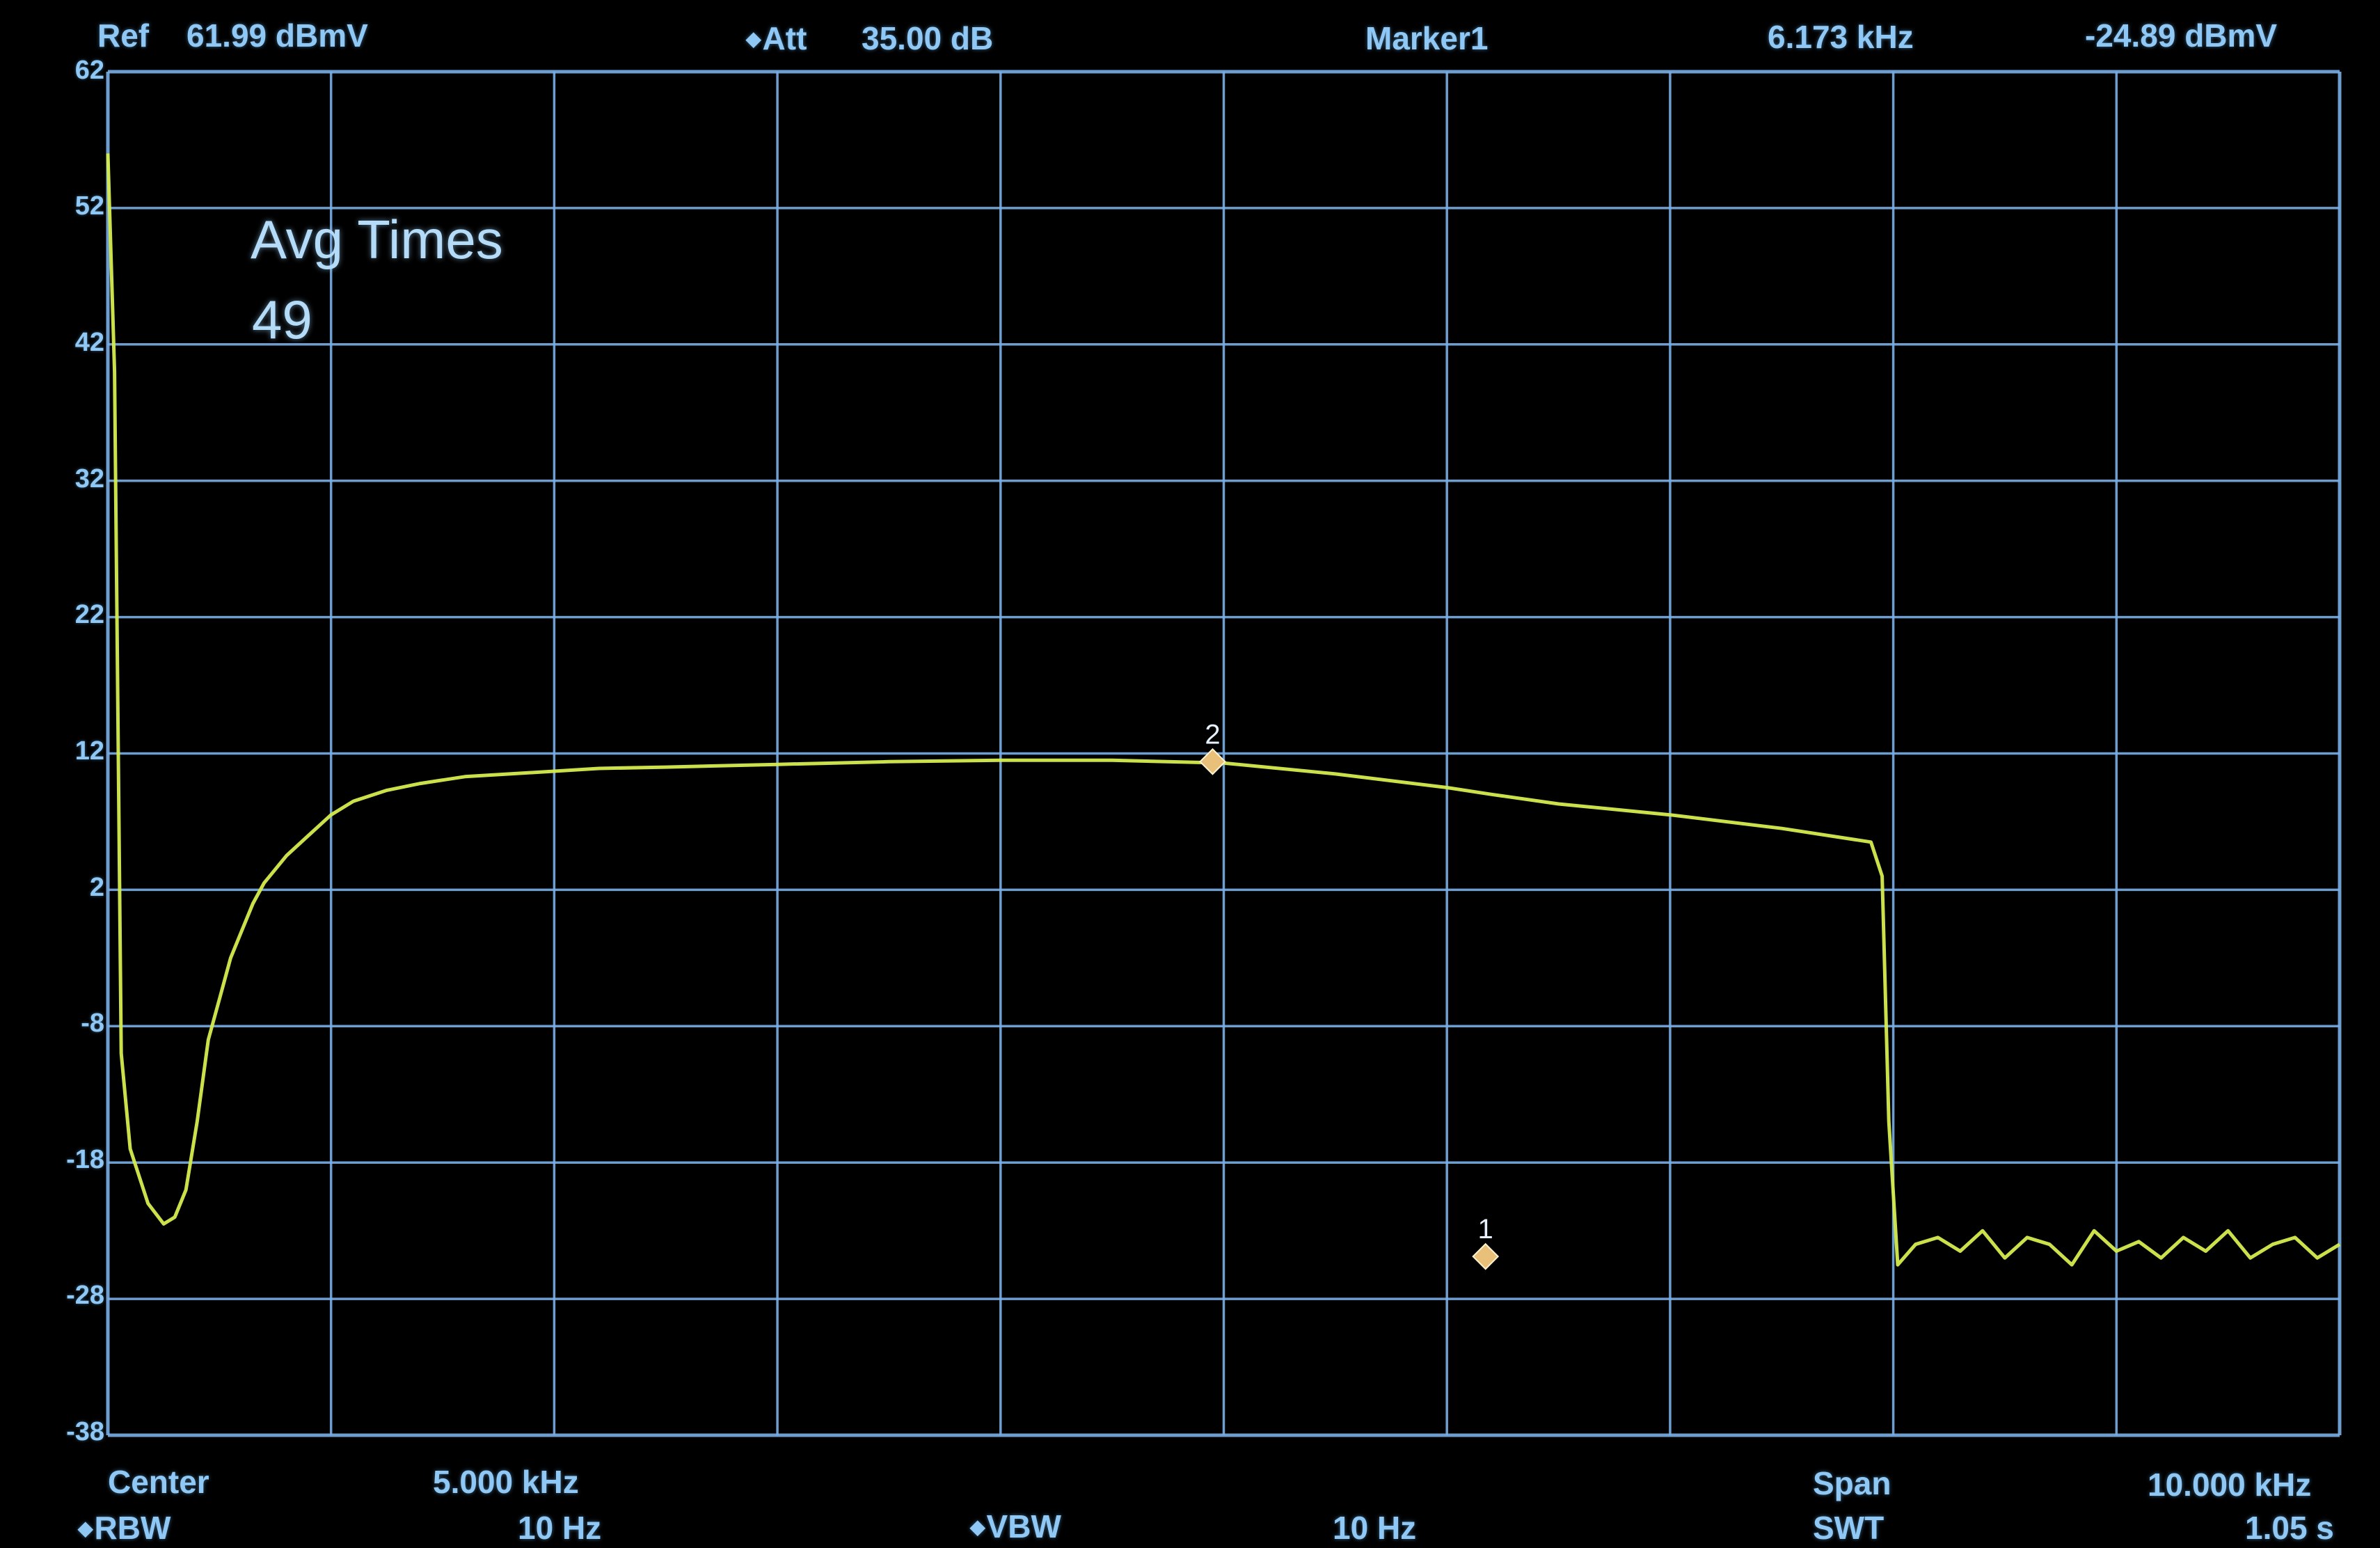 Image resolution: width=2380 pixels, height=1548 pixels. What do you see at coordinates (506, 1482) in the screenshot?
I see `center-value: 5.000 kHz` at bounding box center [506, 1482].